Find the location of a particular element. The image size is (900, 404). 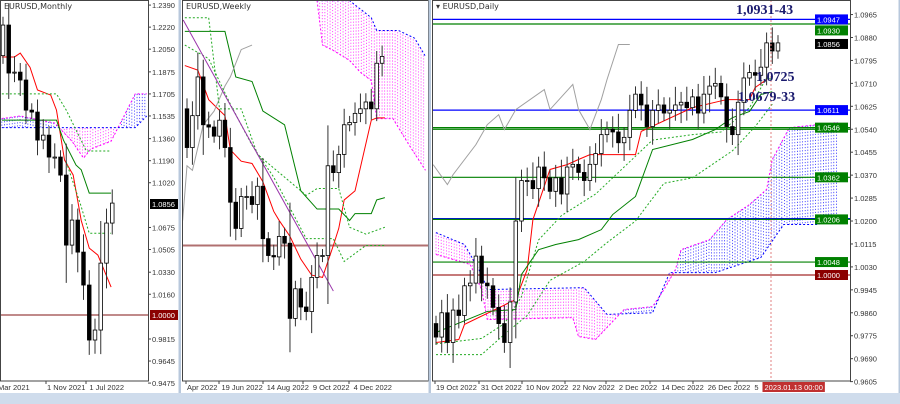

price-tick-label: 1.0160 is located at coordinates (163, 294).